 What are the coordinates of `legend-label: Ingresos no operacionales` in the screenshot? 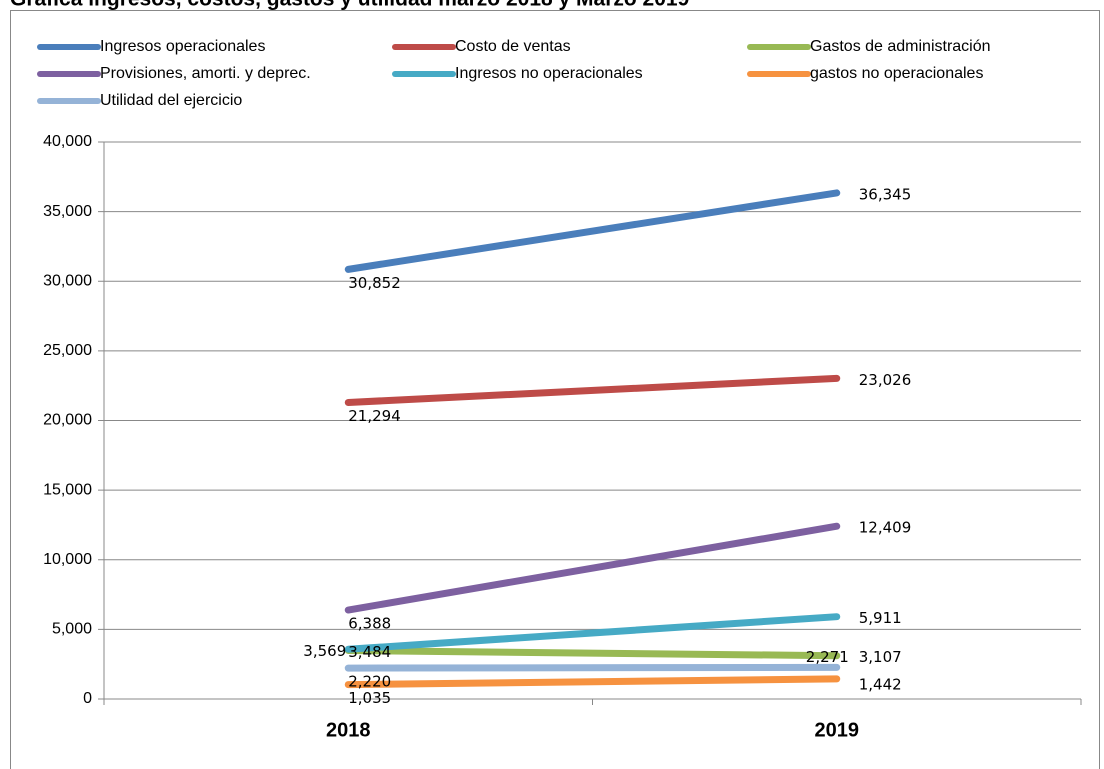 It's located at (549, 73).